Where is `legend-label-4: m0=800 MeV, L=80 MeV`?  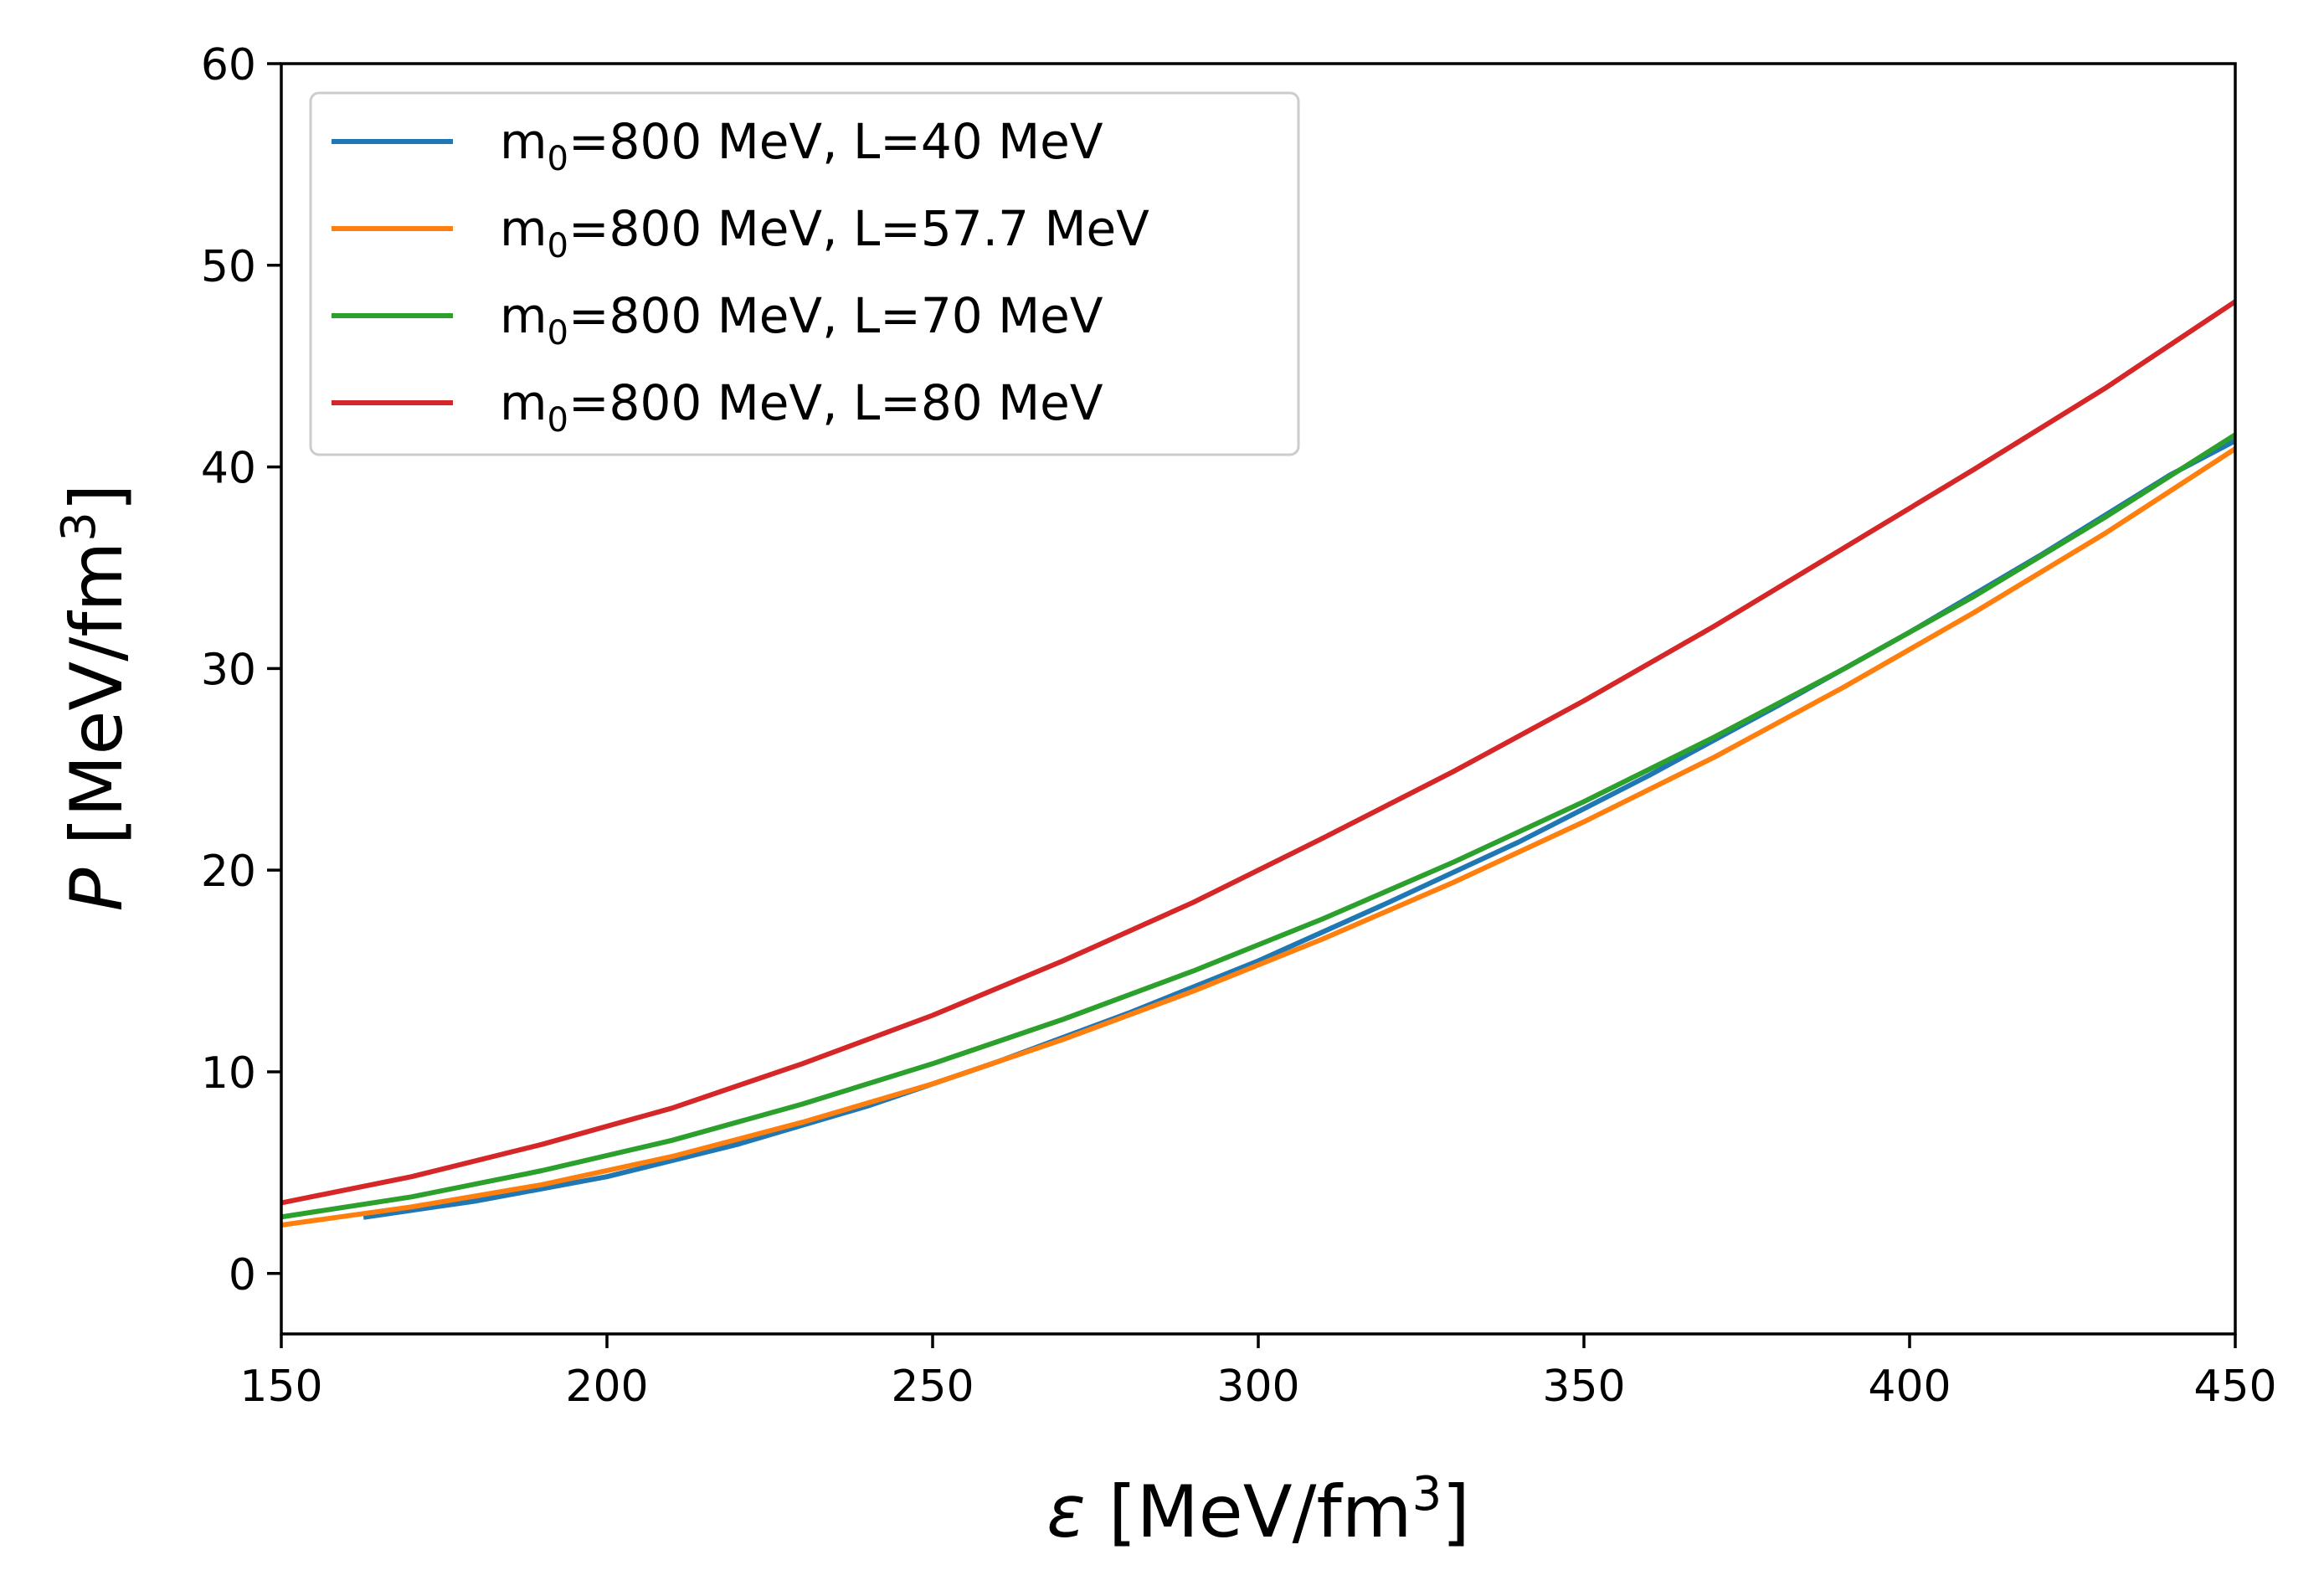 legend-label-4: m0=800 MeV, L=80 MeV is located at coordinates (802, 407).